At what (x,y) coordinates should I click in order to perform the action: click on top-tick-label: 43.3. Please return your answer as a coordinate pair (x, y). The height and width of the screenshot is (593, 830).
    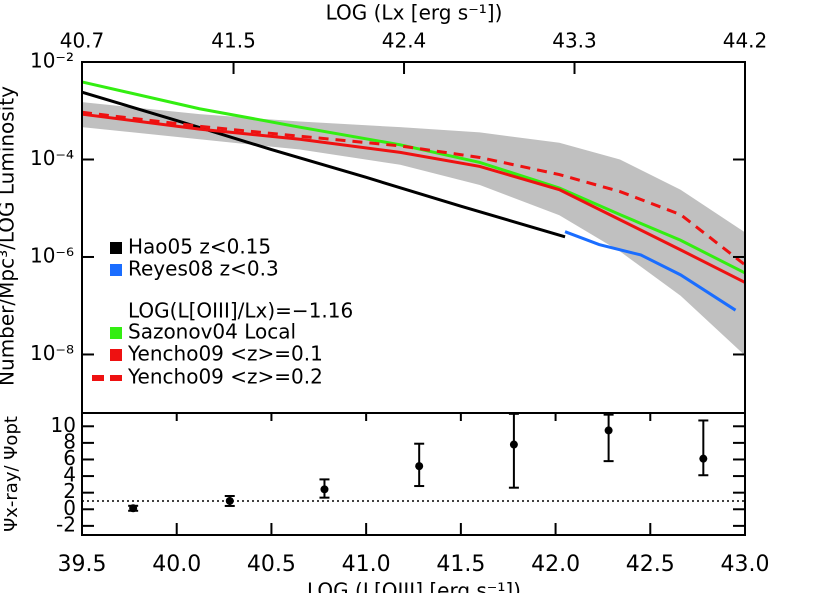
    Looking at the image, I should click on (574, 41).